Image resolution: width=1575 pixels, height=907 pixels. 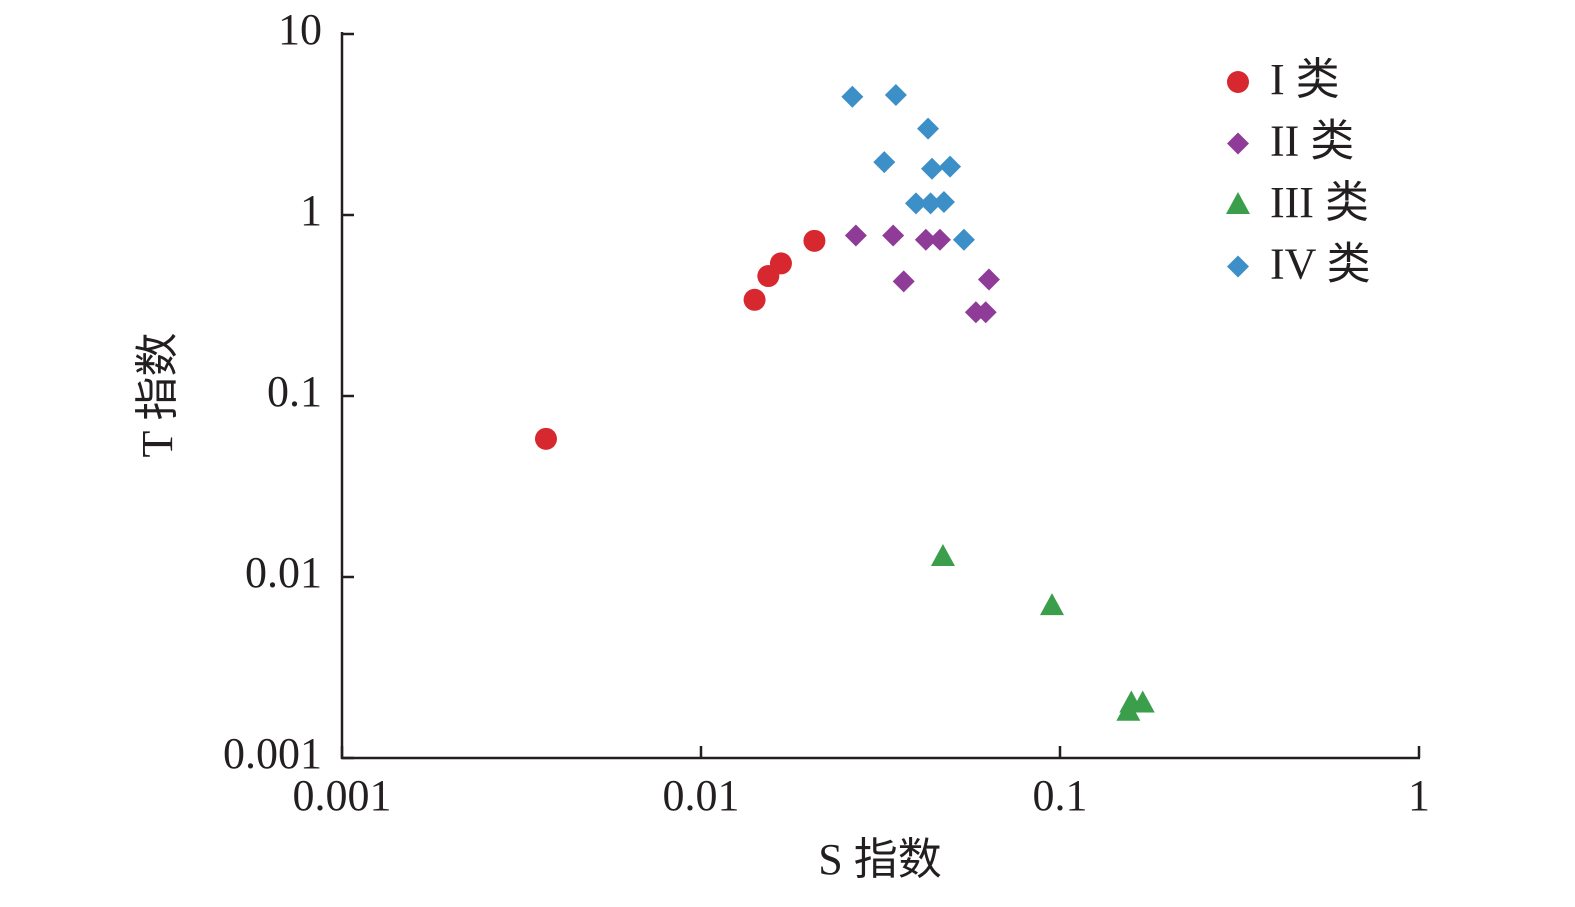 What do you see at coordinates (311, 210) in the screenshot?
I see `y-tick-label: 1` at bounding box center [311, 210].